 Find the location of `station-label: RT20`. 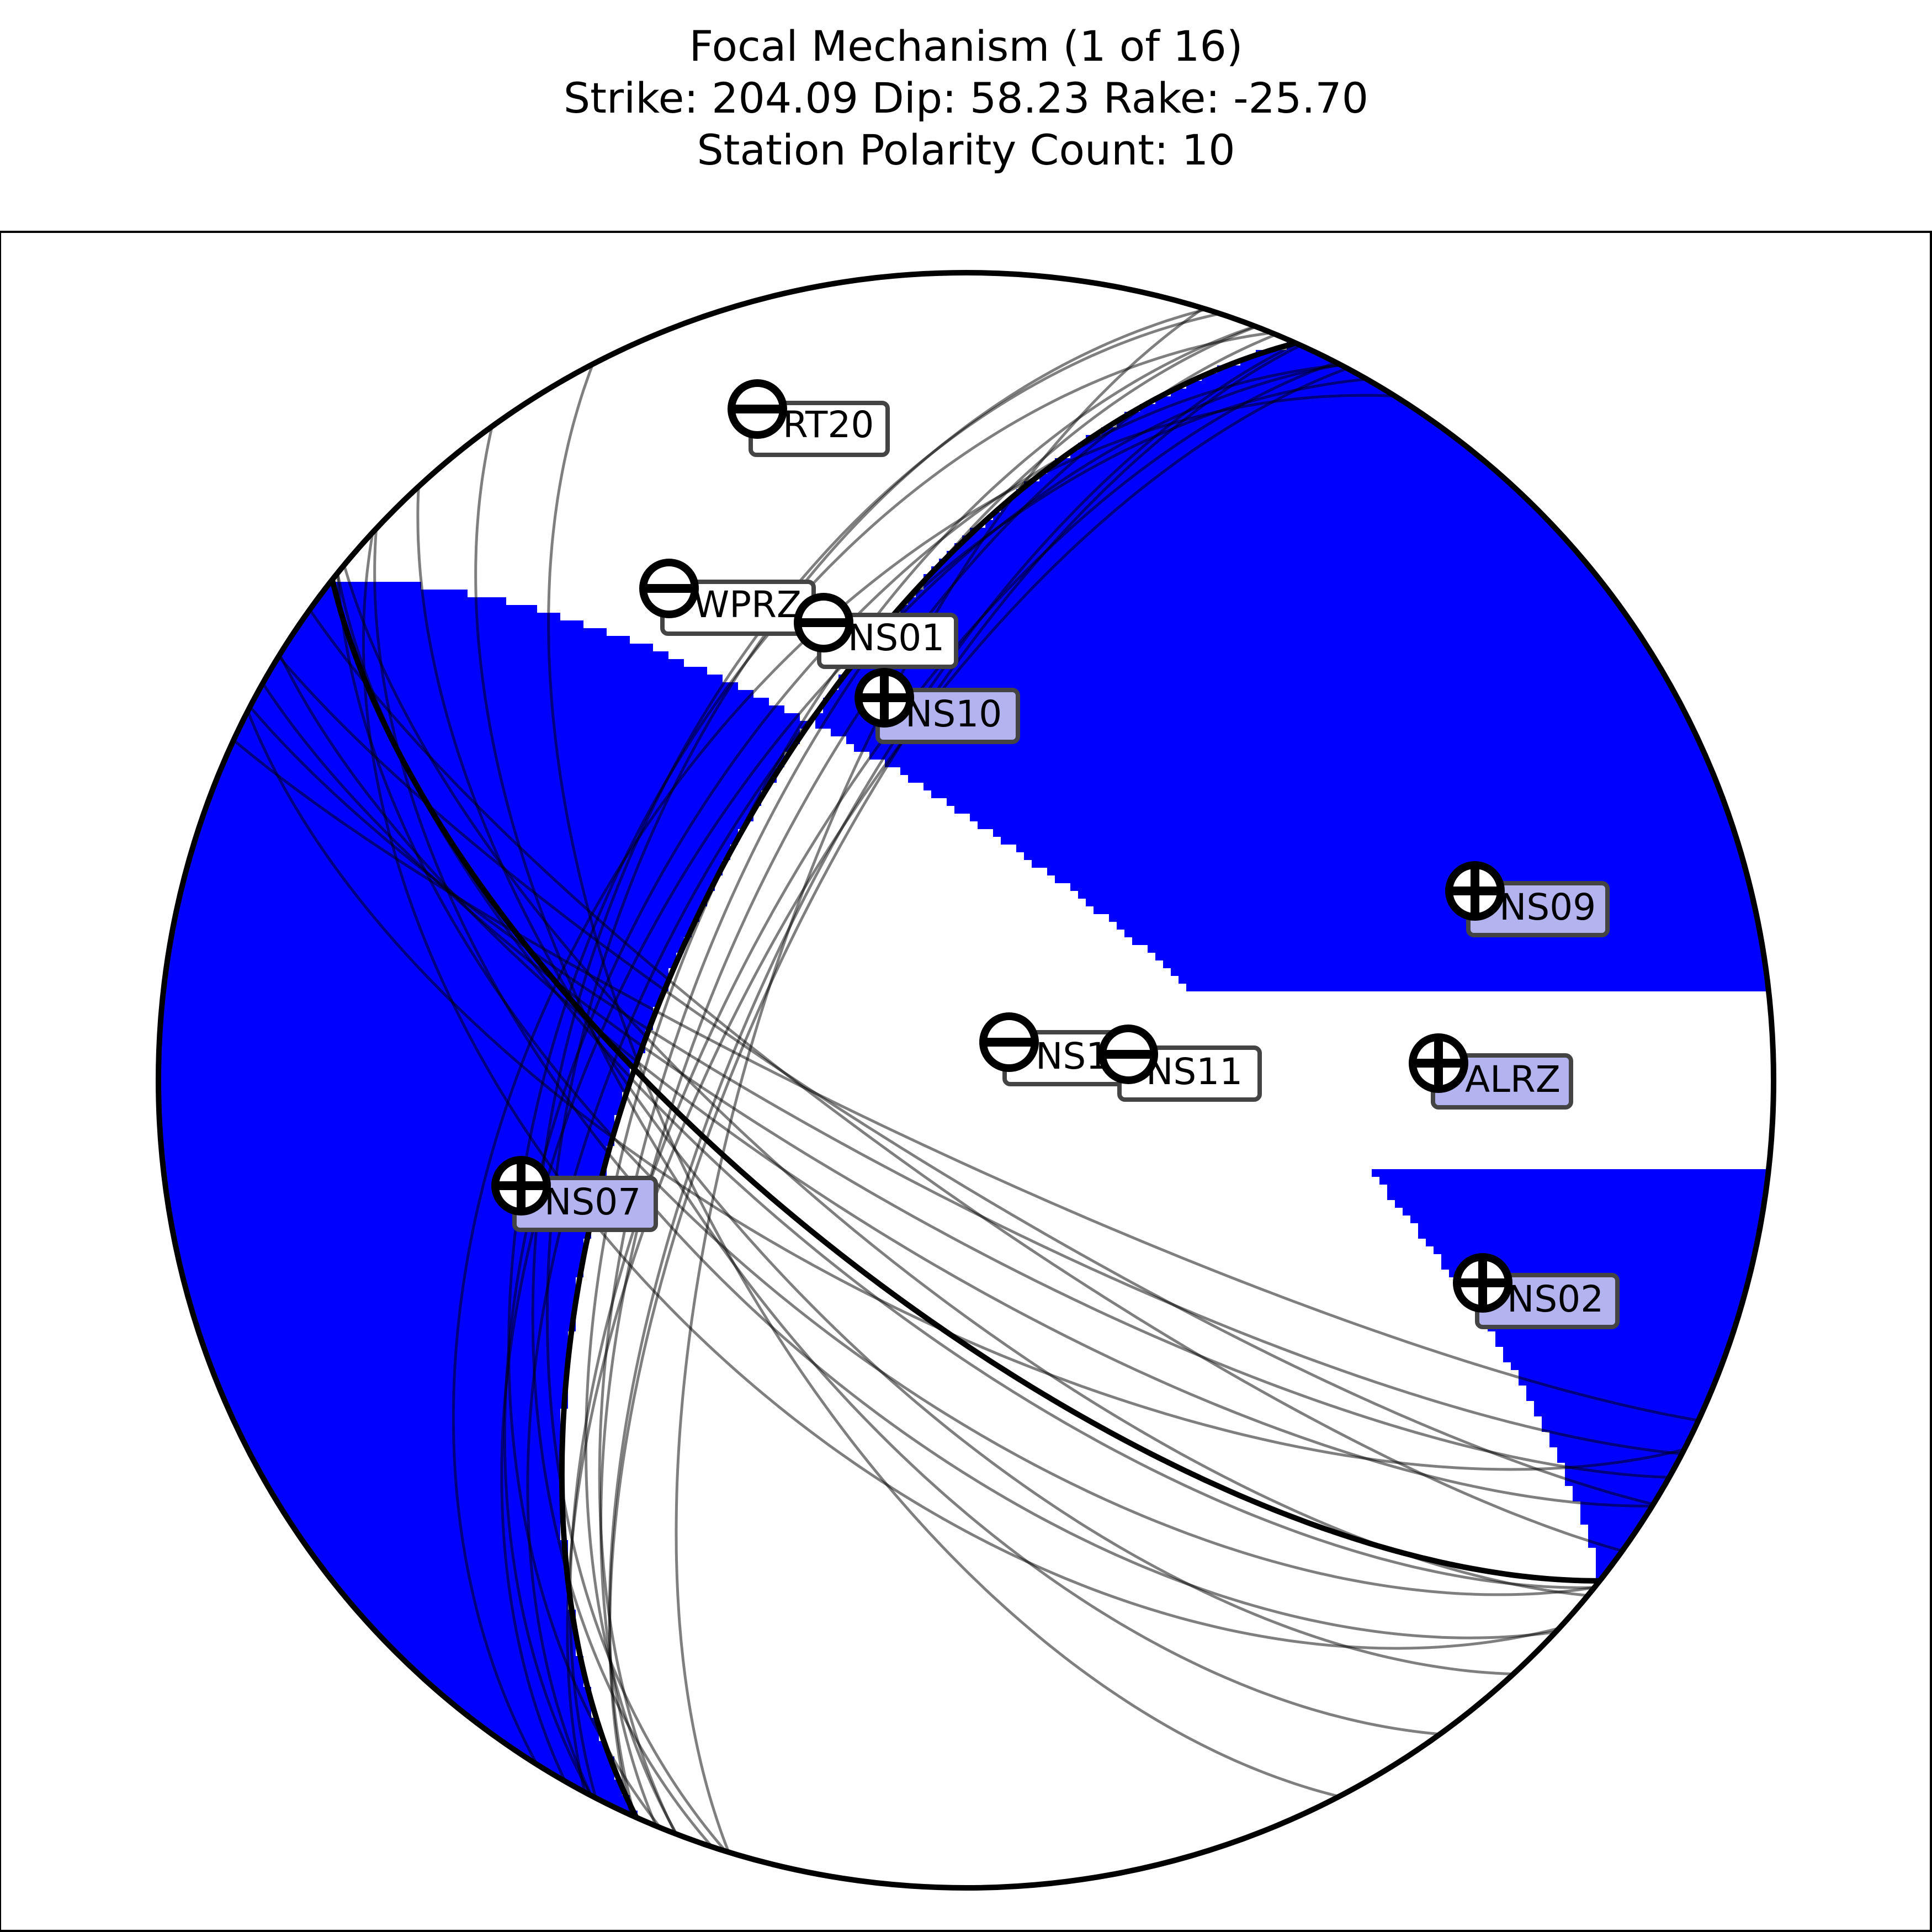

station-label: RT20 is located at coordinates (828, 425).